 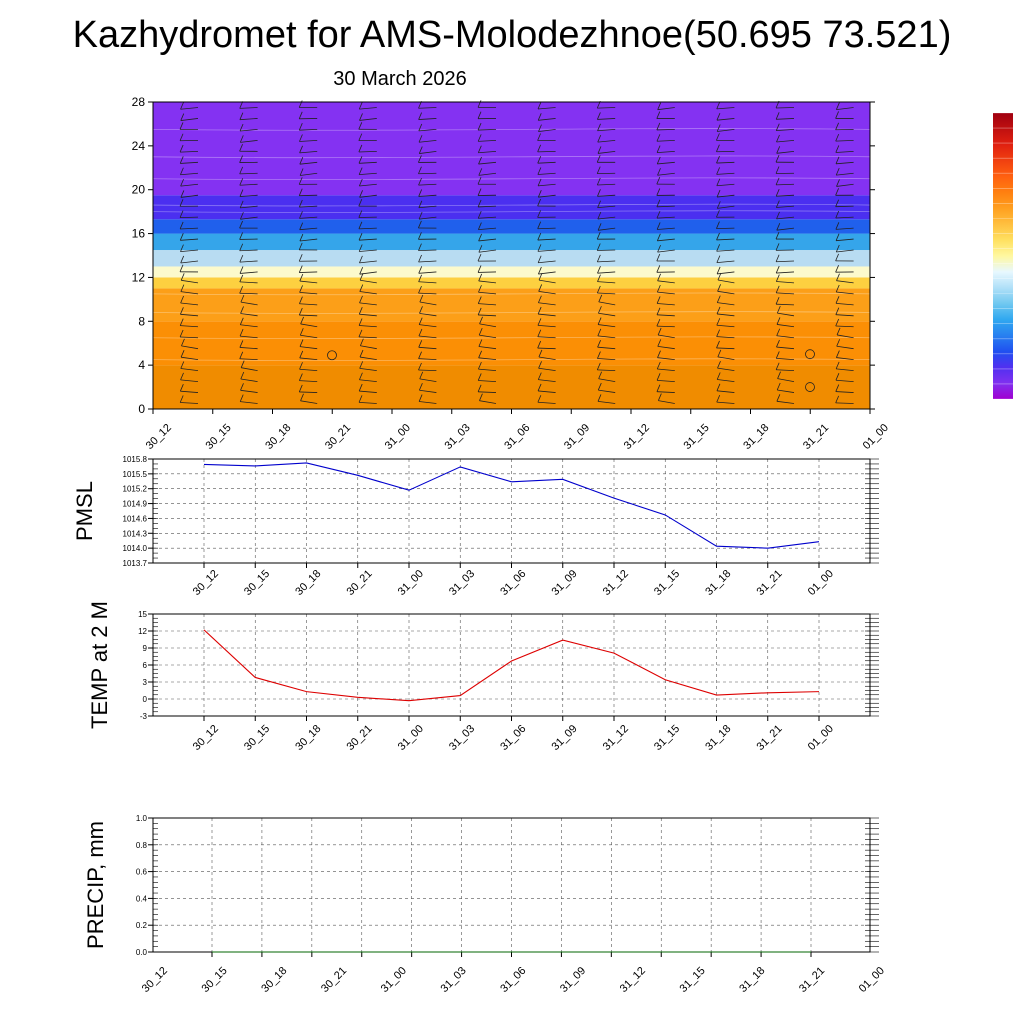 I want to click on temp-xtick-label: 30_18, so click(x=308, y=738).